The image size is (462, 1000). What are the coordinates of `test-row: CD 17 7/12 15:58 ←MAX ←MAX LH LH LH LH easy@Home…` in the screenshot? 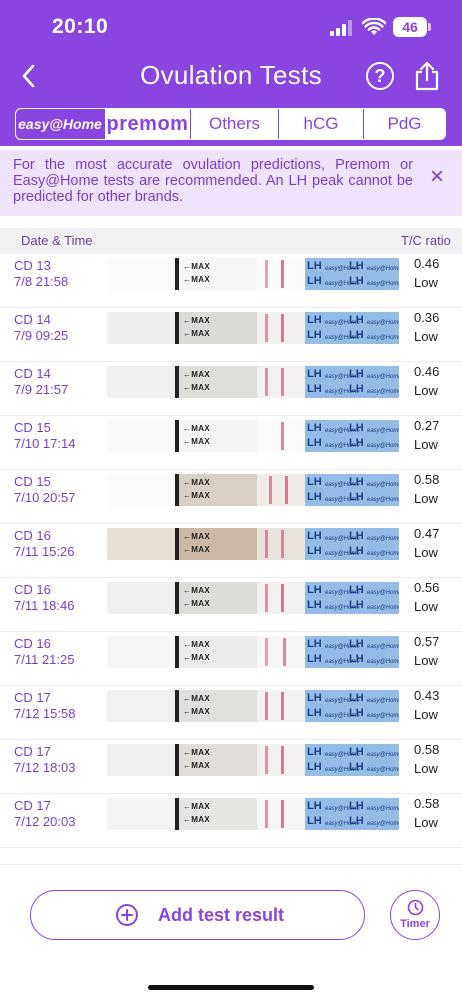 It's located at (231, 713).